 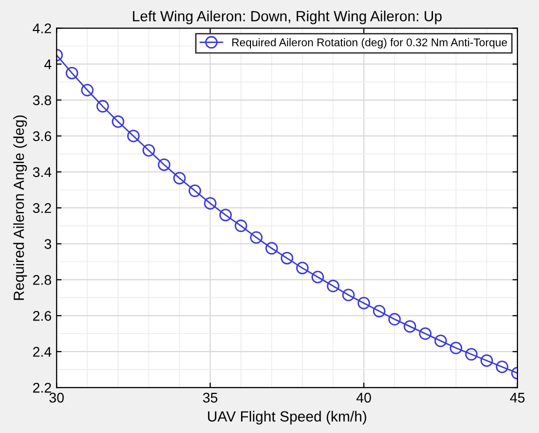 What do you see at coordinates (42, 387) in the screenshot?
I see `y-tick-label: 2.2` at bounding box center [42, 387].